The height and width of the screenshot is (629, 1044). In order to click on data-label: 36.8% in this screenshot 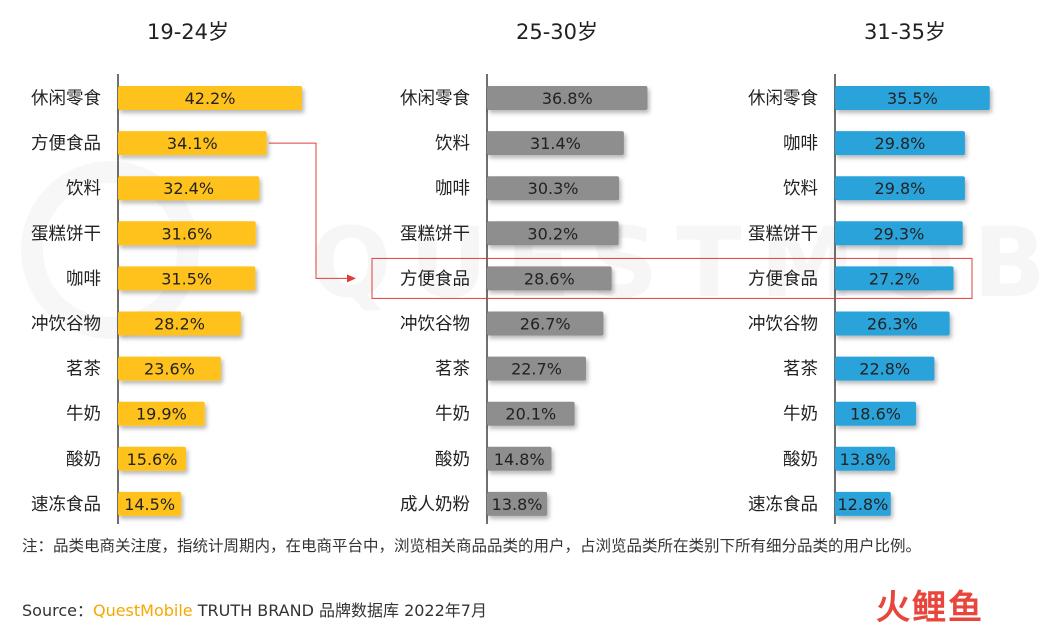, I will do `click(567, 98)`.